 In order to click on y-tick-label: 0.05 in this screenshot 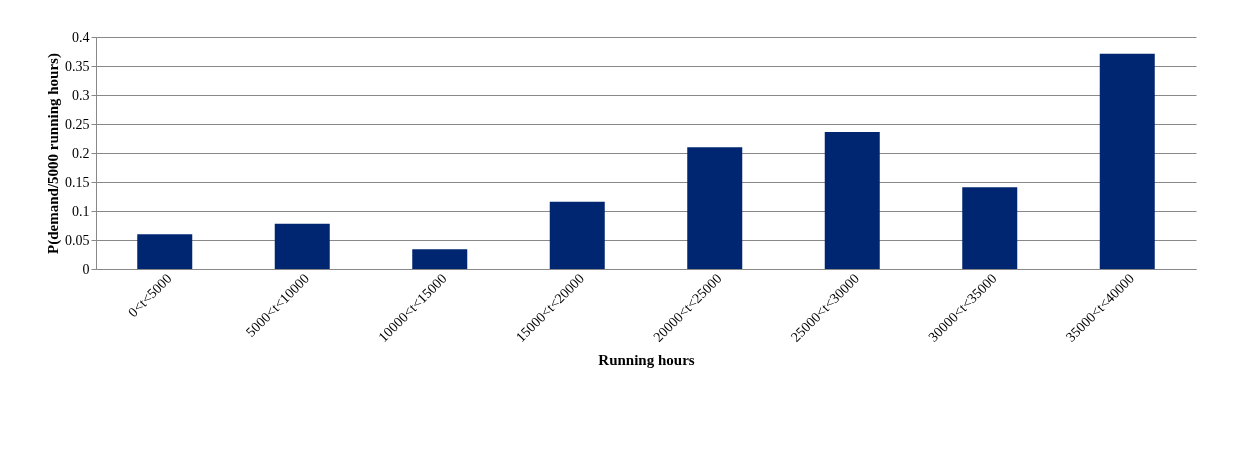, I will do `click(77, 240)`.